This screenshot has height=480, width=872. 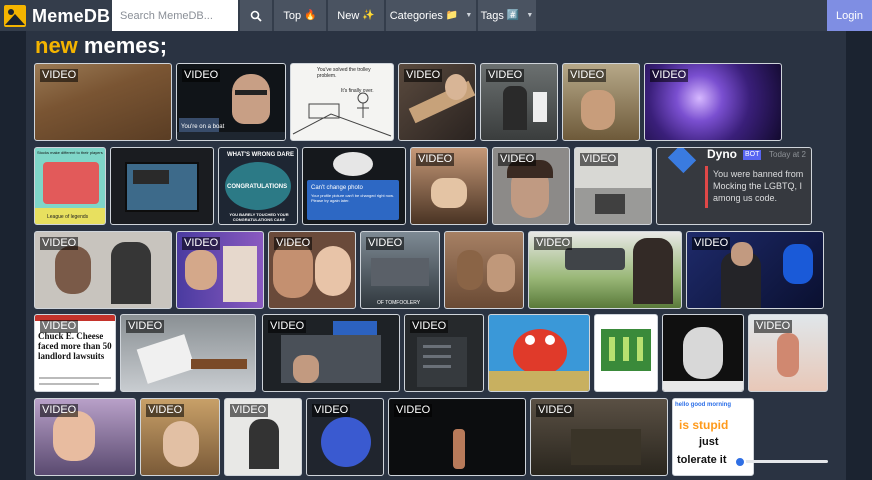 I want to click on meme-galaxy: VIDEO, so click(x=713, y=102).